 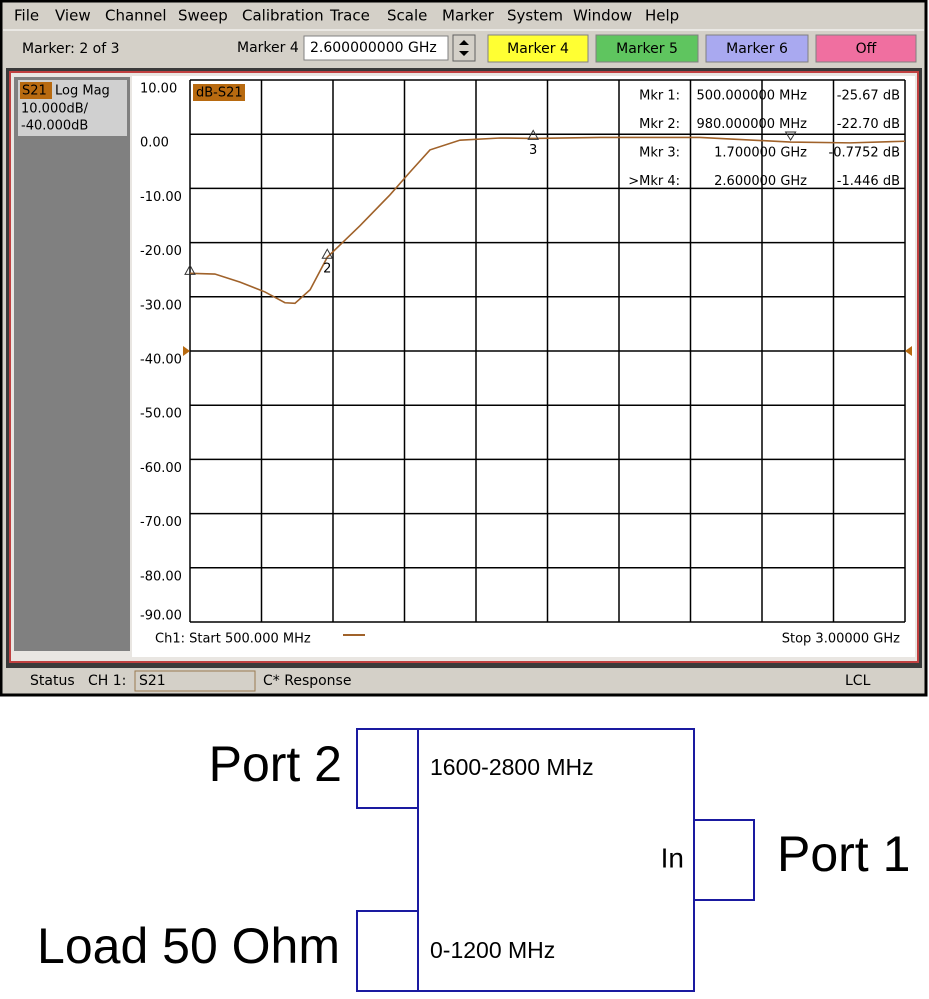 I want to click on channel-info: S21 Log Mag 10.000dB/ -40.000dB, so click(x=65, y=109).